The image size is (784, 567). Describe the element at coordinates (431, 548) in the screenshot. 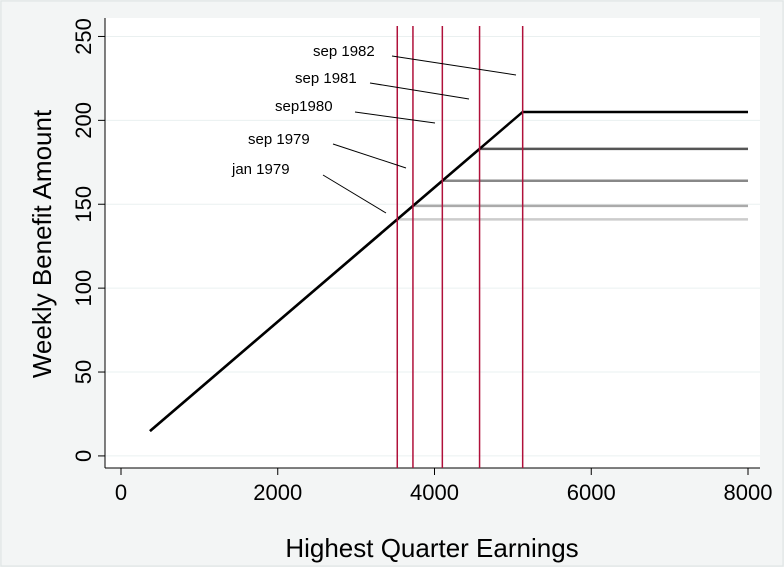

I see `x-axis-title: Highest Quarter Earnings` at that location.